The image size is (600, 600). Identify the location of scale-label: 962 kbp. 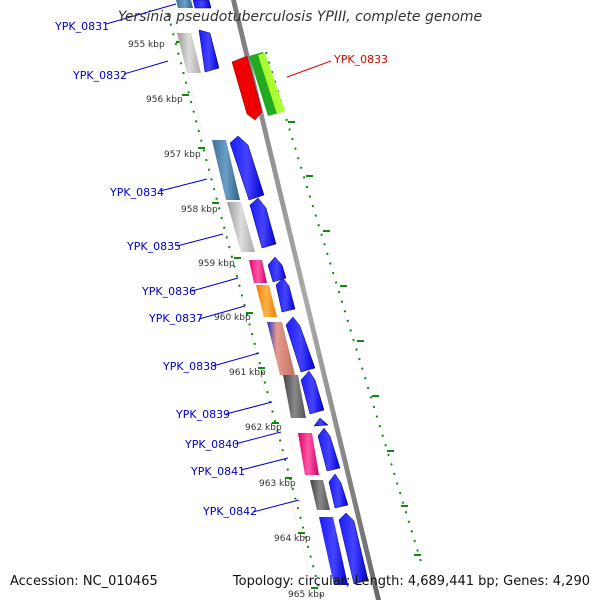
(263, 428).